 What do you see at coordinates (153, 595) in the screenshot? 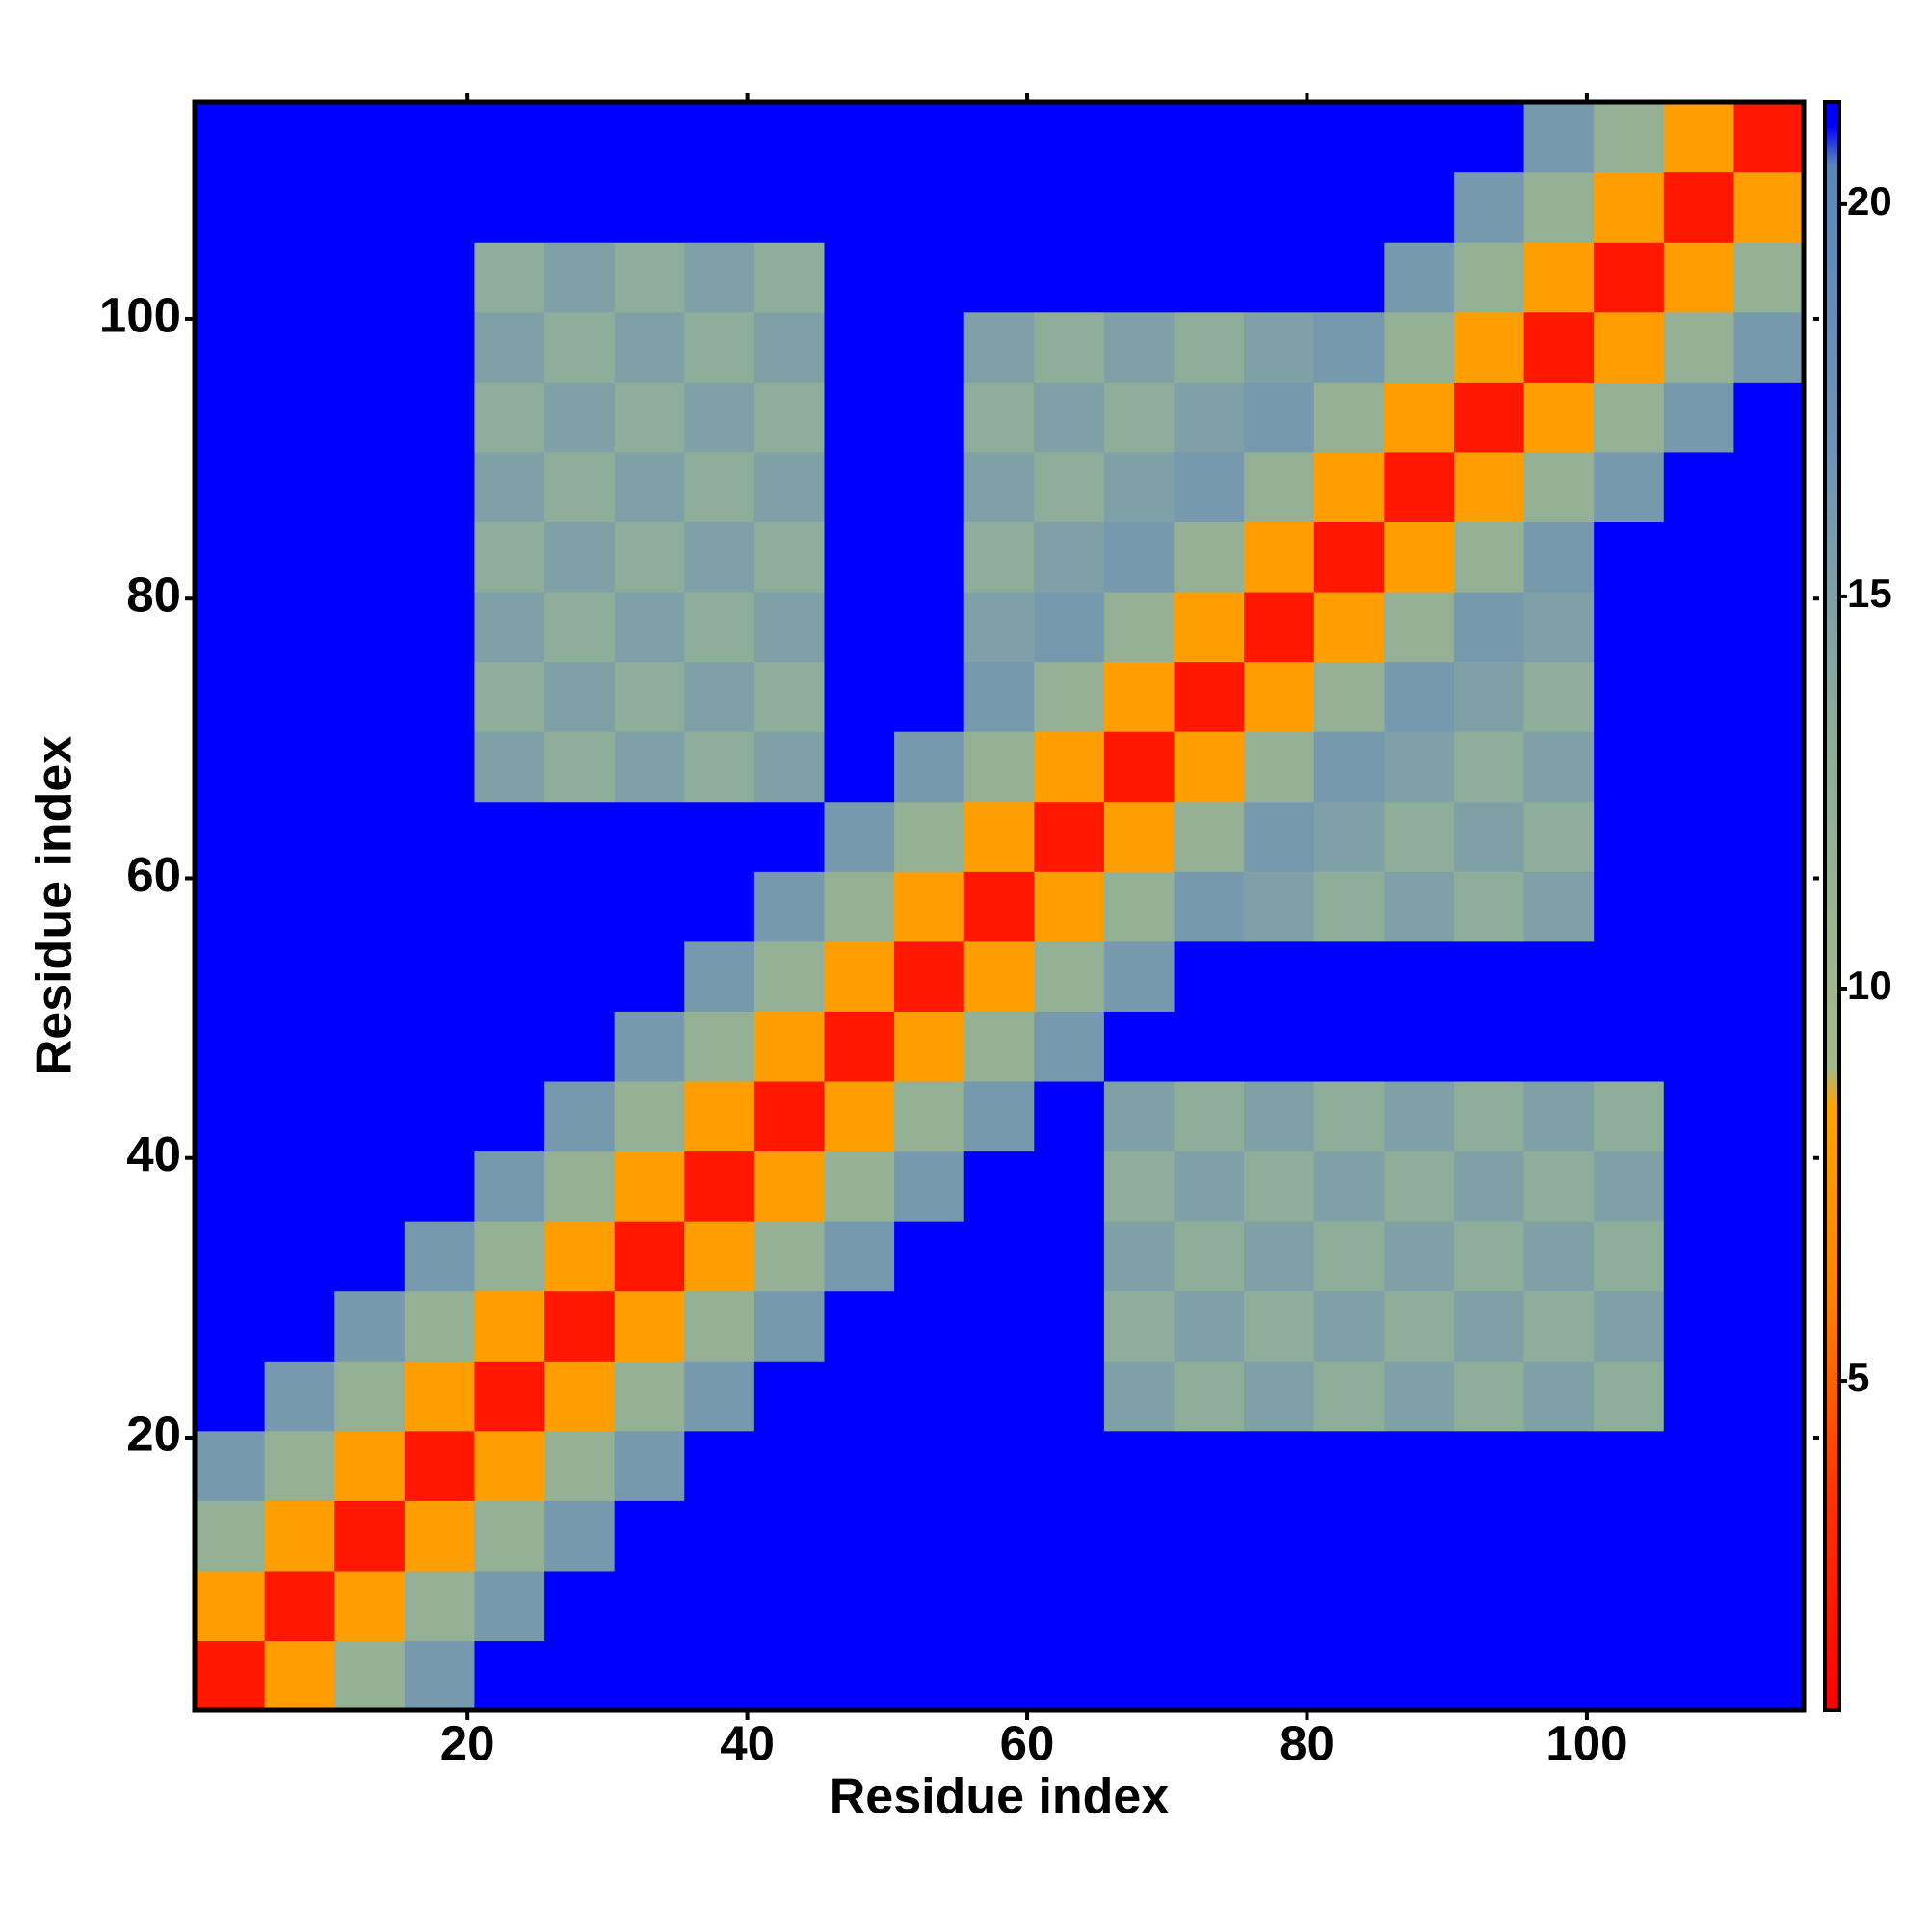
I see `y-tick-label: 80` at bounding box center [153, 595].